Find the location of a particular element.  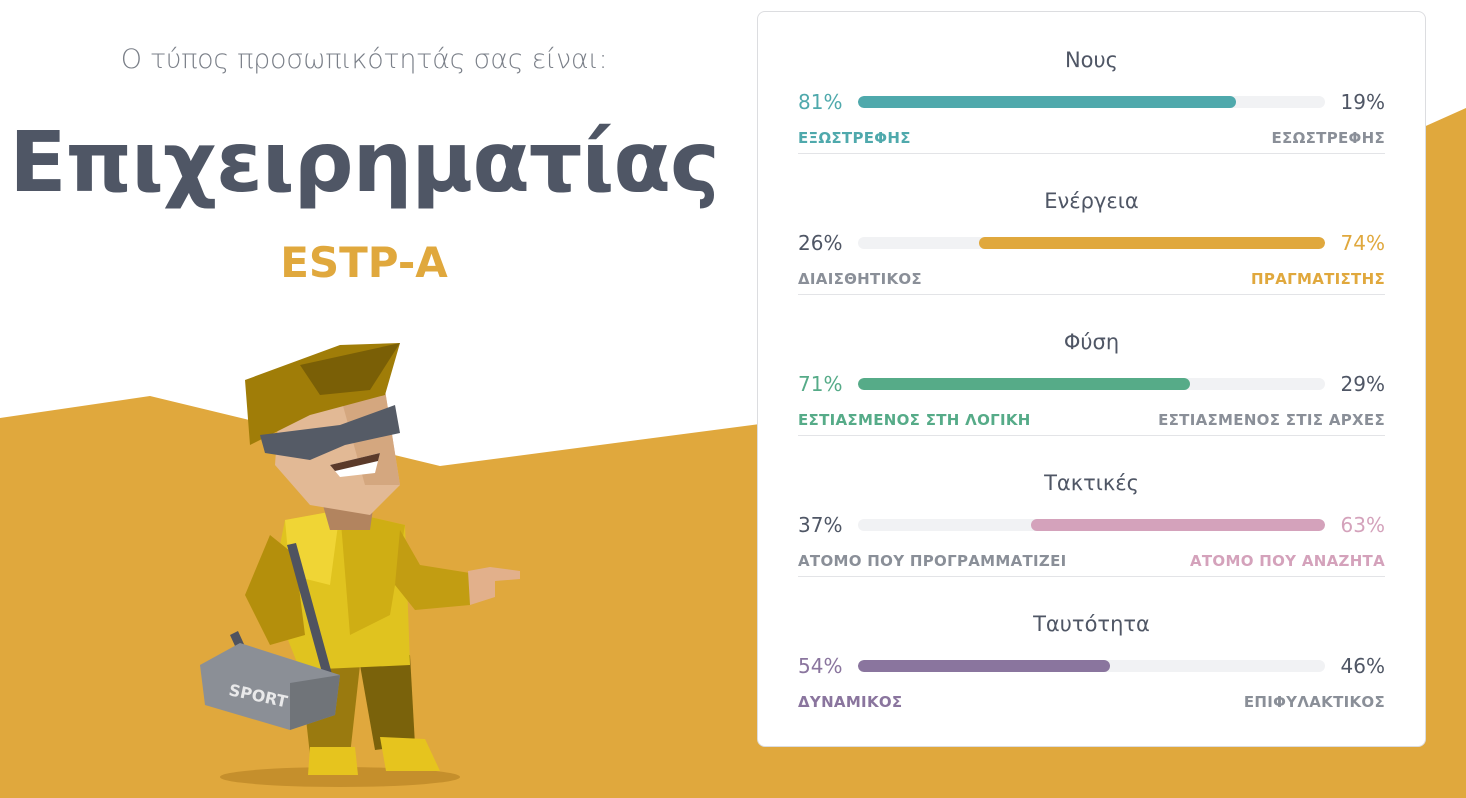

trait-left-percent: 81% is located at coordinates (820, 102).